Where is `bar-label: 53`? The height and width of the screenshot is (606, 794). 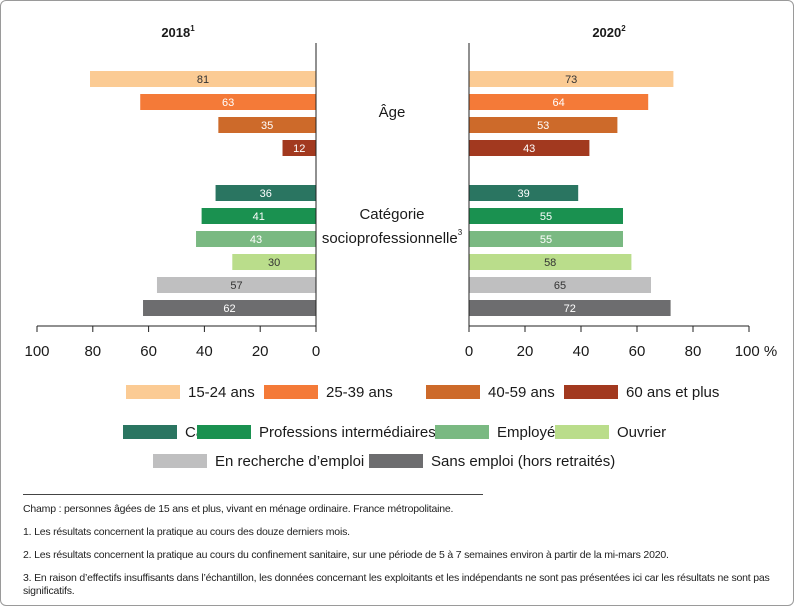
bar-label: 53 is located at coordinates (543, 126).